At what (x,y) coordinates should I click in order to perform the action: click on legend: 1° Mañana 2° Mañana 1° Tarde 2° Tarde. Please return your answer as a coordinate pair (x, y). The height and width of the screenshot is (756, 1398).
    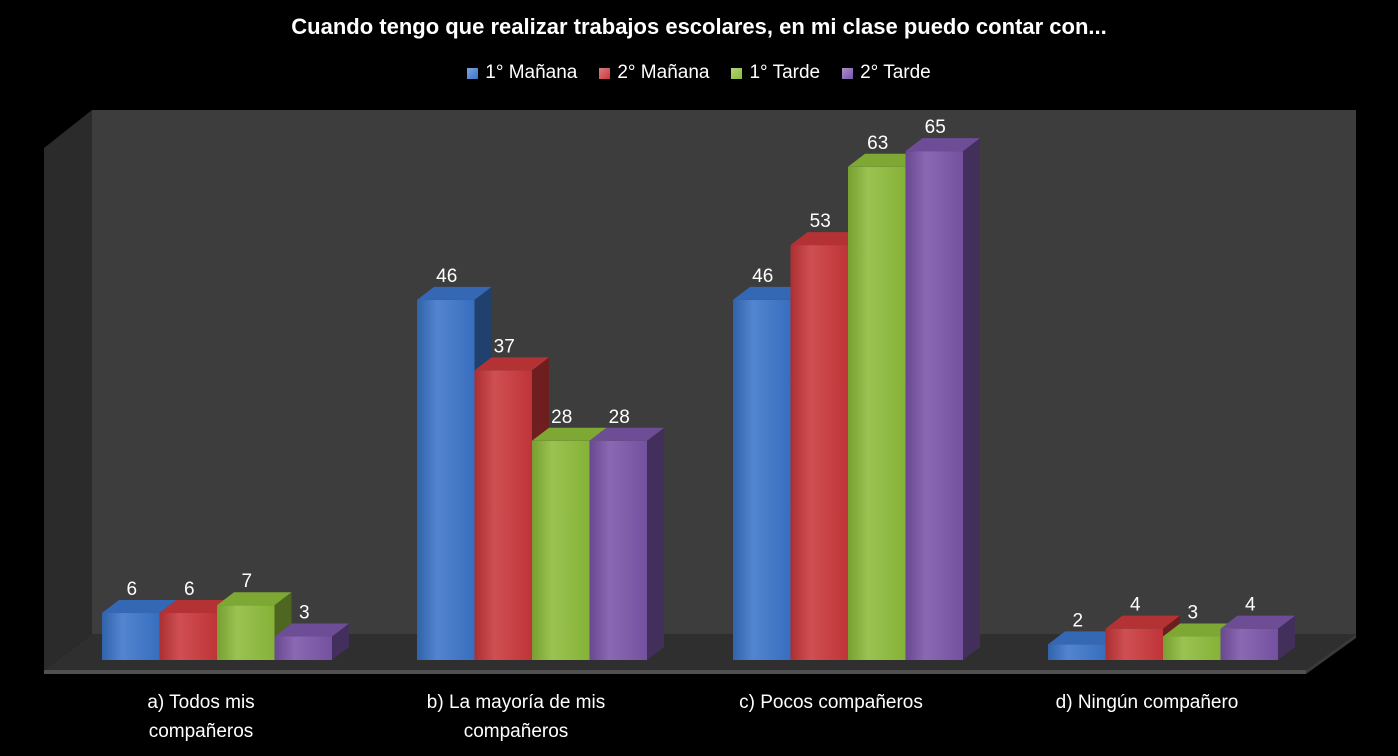
    Looking at the image, I should click on (699, 73).